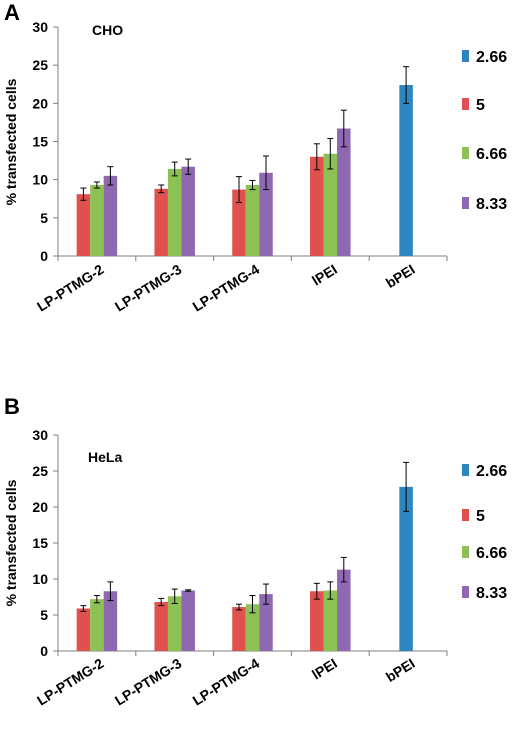 This screenshot has height=737, width=512. What do you see at coordinates (12, 406) in the screenshot?
I see `panel-letter: B` at bounding box center [12, 406].